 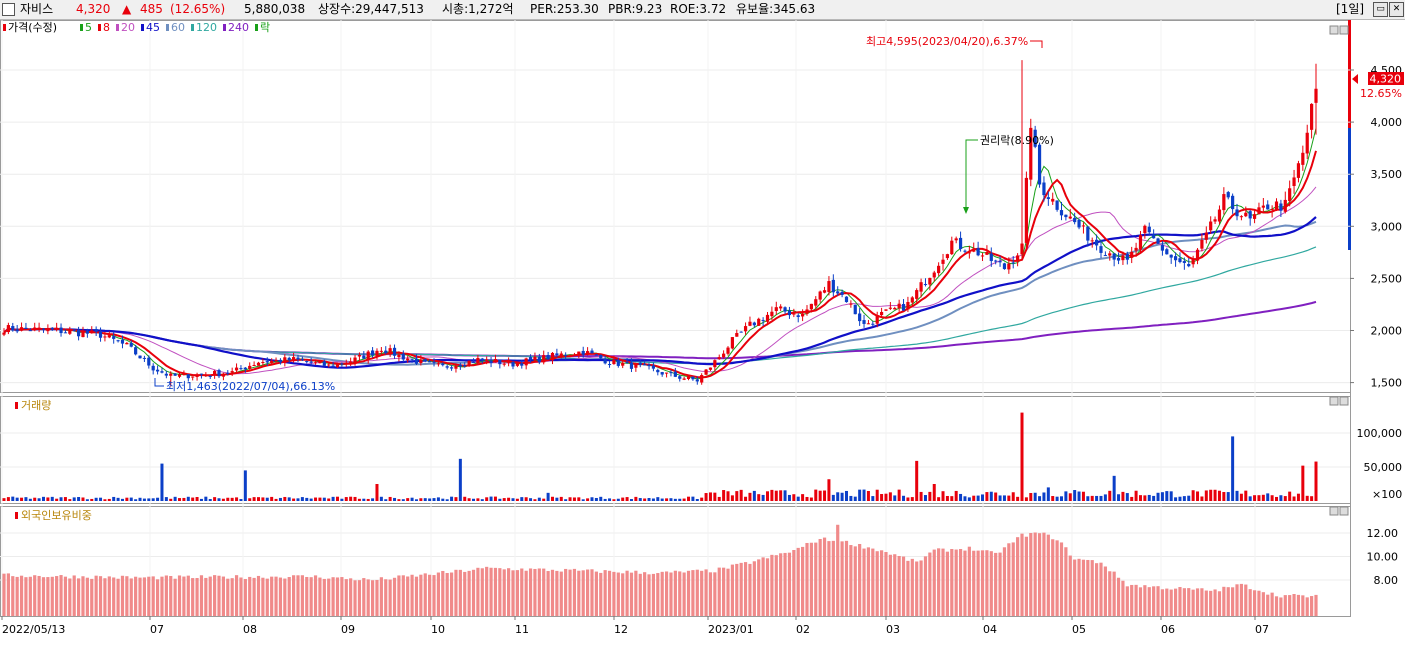 What do you see at coordinates (1344, 401) in the screenshot?
I see `volume-panel-close-icon` at bounding box center [1344, 401].